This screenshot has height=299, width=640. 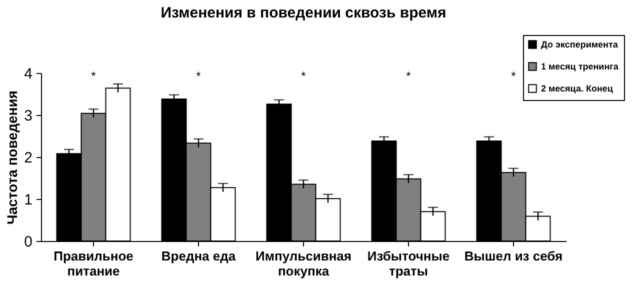 I want to click on legend-label: 1 месяц тренинга, so click(x=580, y=67).